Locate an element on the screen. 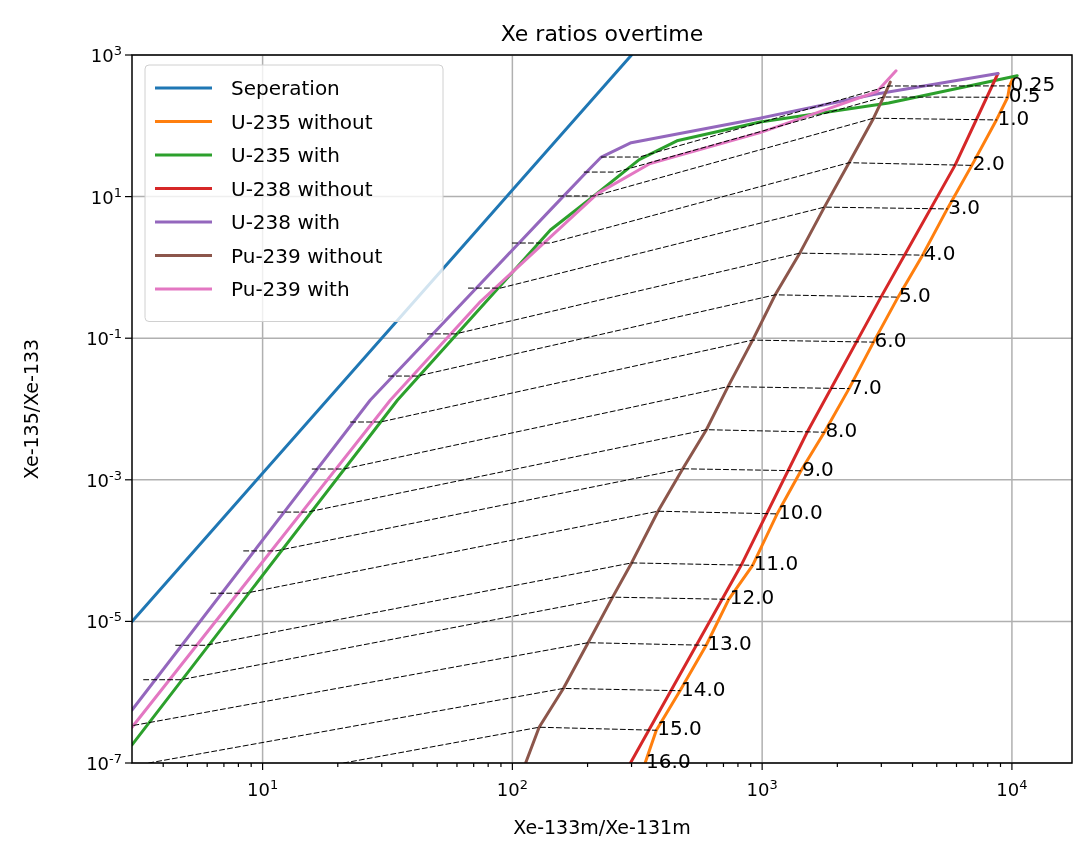 This screenshot has height=842, width=1073. y-tick-label: 10$^{-3}$ is located at coordinates (104, 479).